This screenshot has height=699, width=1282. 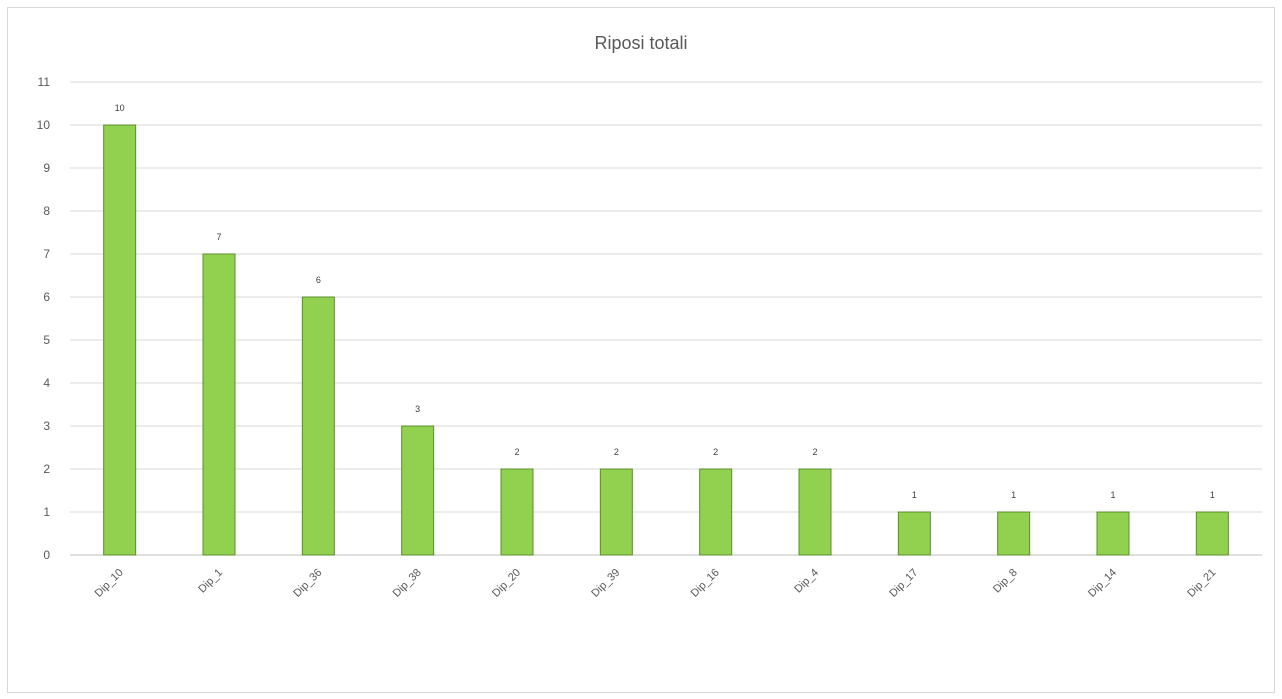 What do you see at coordinates (46, 469) in the screenshot?
I see `y-tick-label: 2` at bounding box center [46, 469].